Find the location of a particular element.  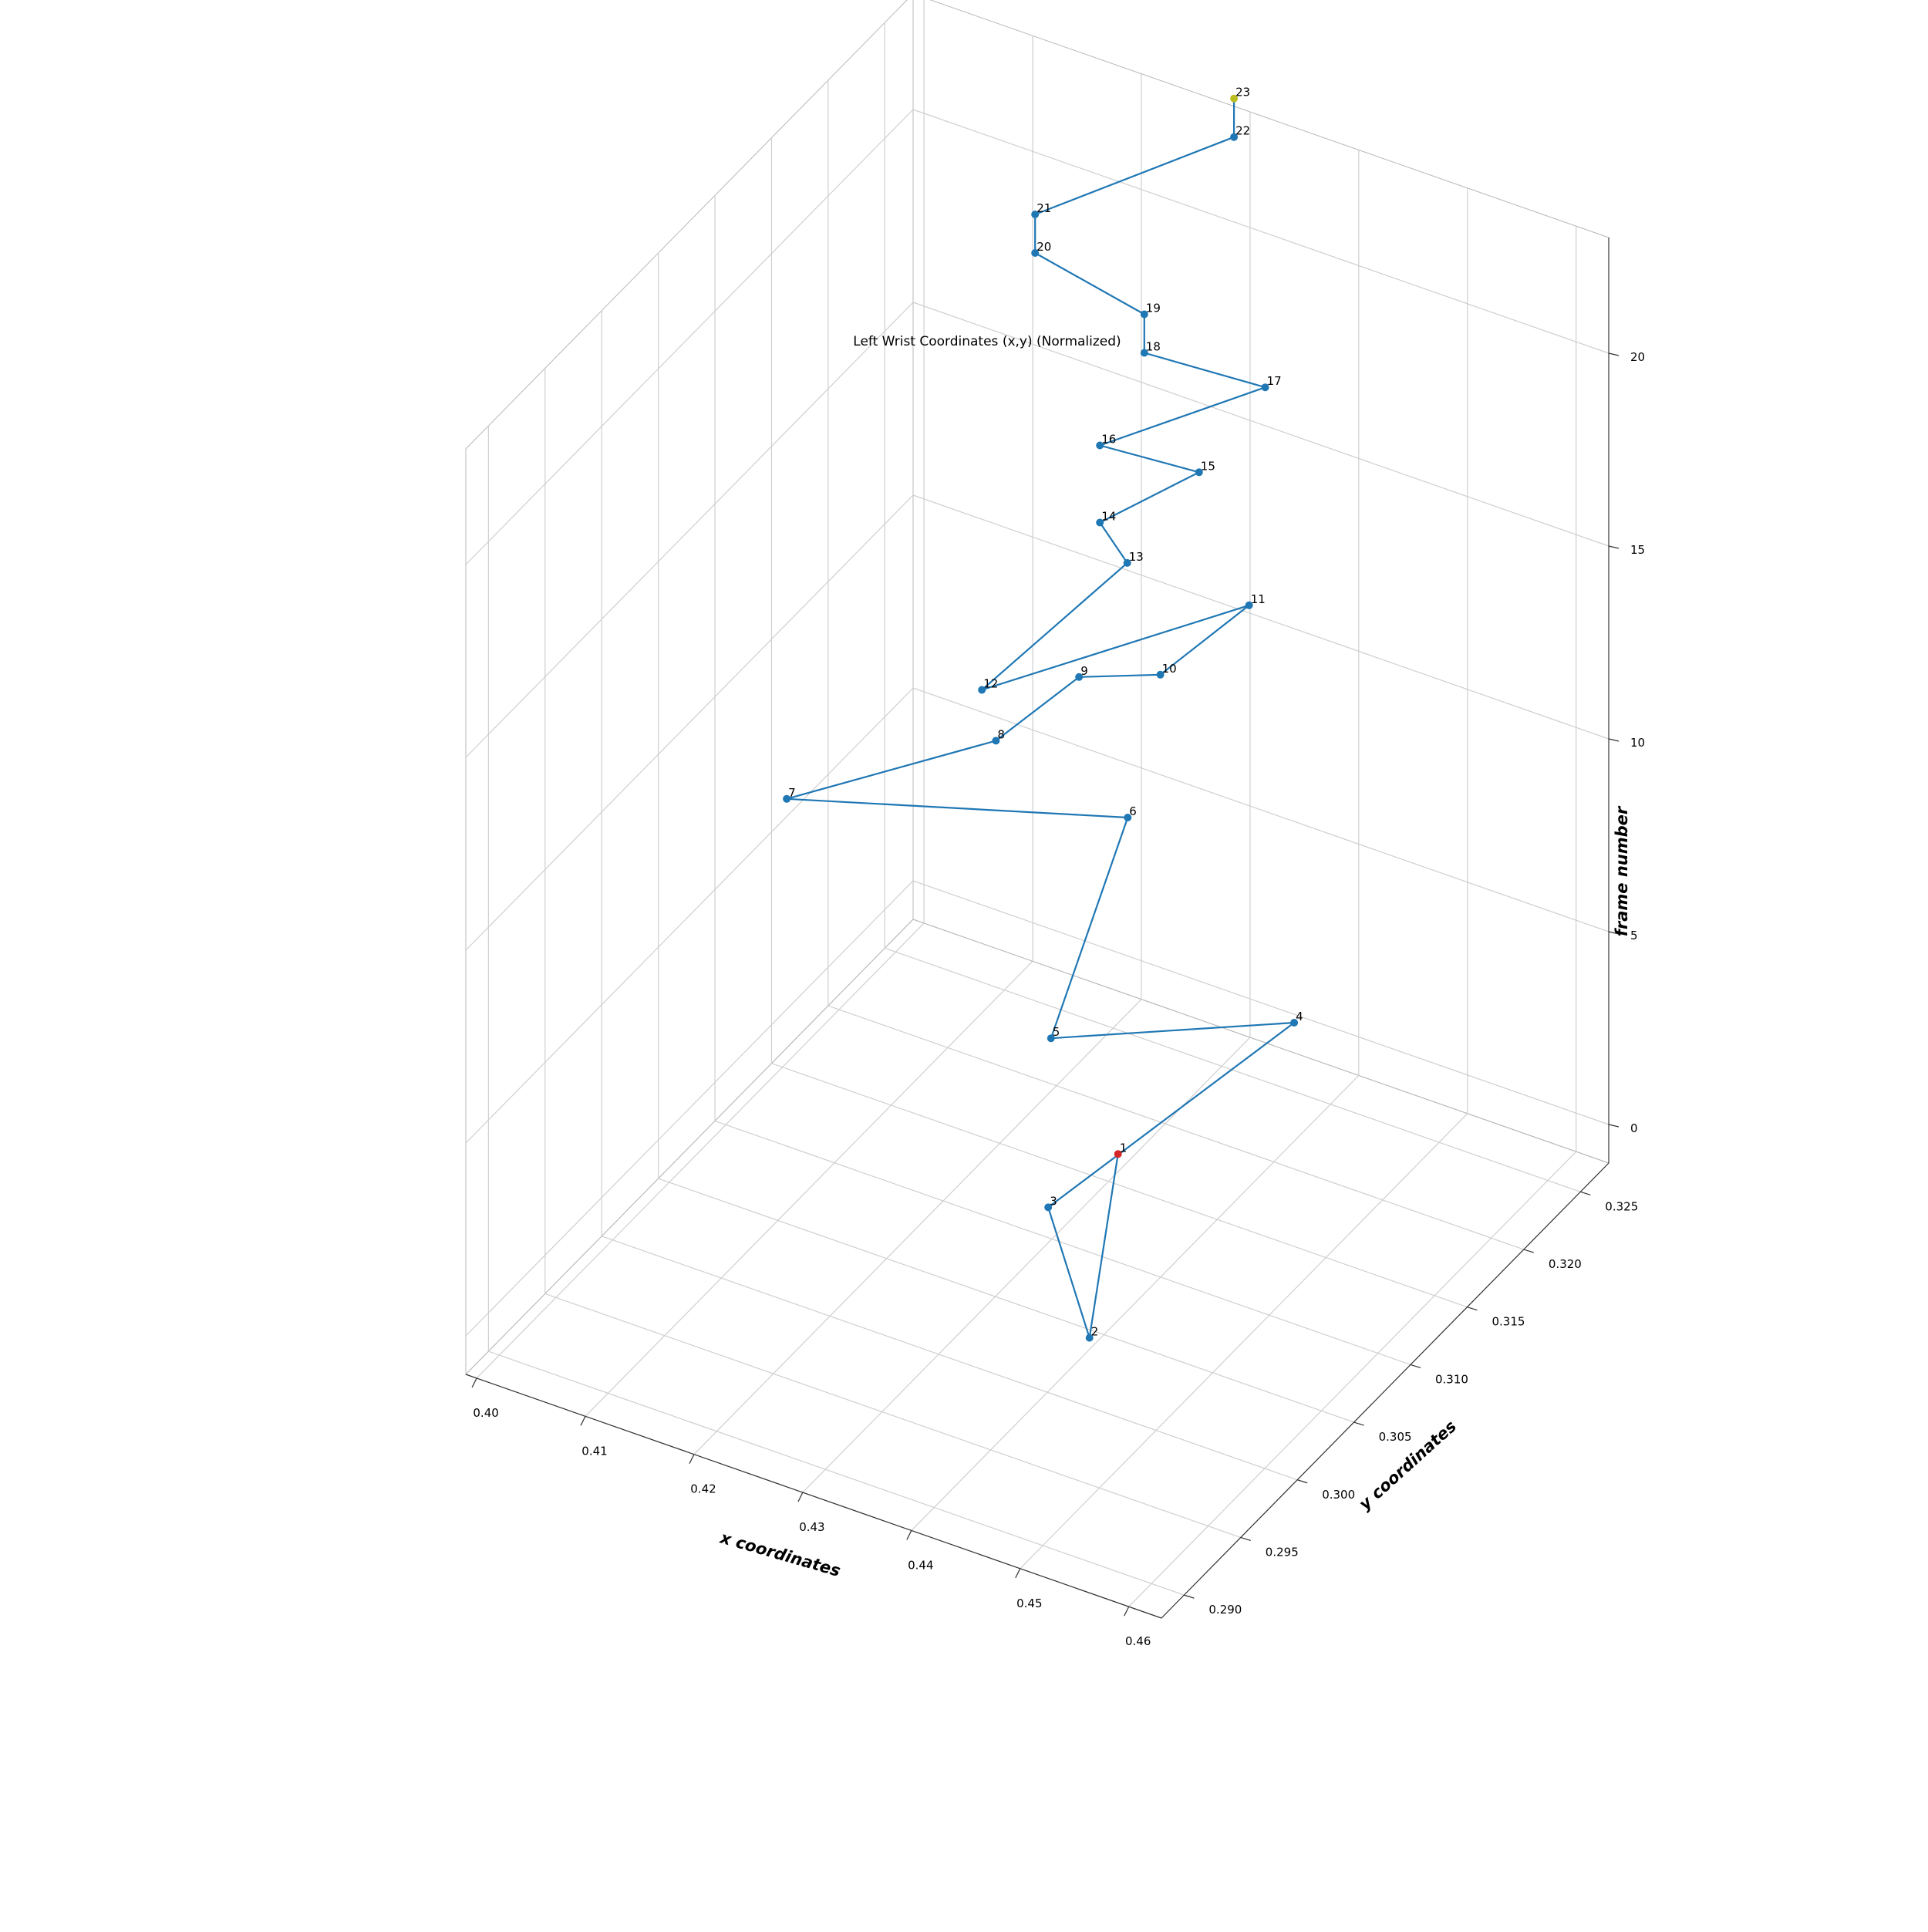

data-point-label: 20 is located at coordinates (1043, 247).